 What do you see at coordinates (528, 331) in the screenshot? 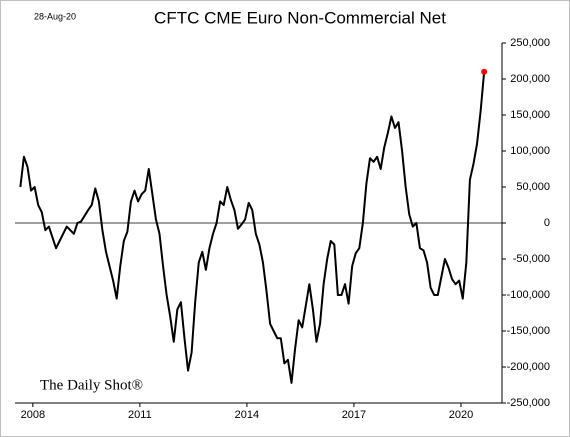
I see `y-tick-label: -150,000` at bounding box center [528, 331].